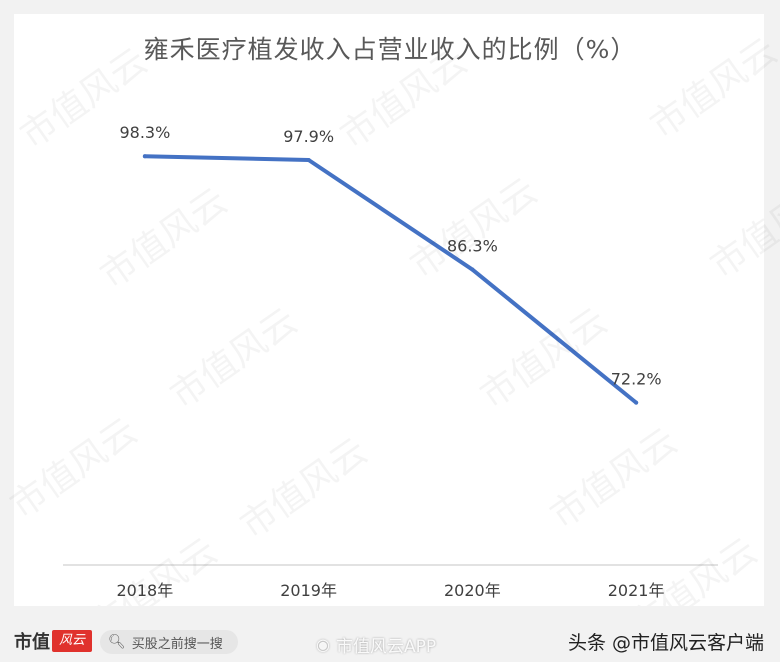 The height and width of the screenshot is (662, 780). I want to click on brand-logo: 市值 风云, so click(53, 641).